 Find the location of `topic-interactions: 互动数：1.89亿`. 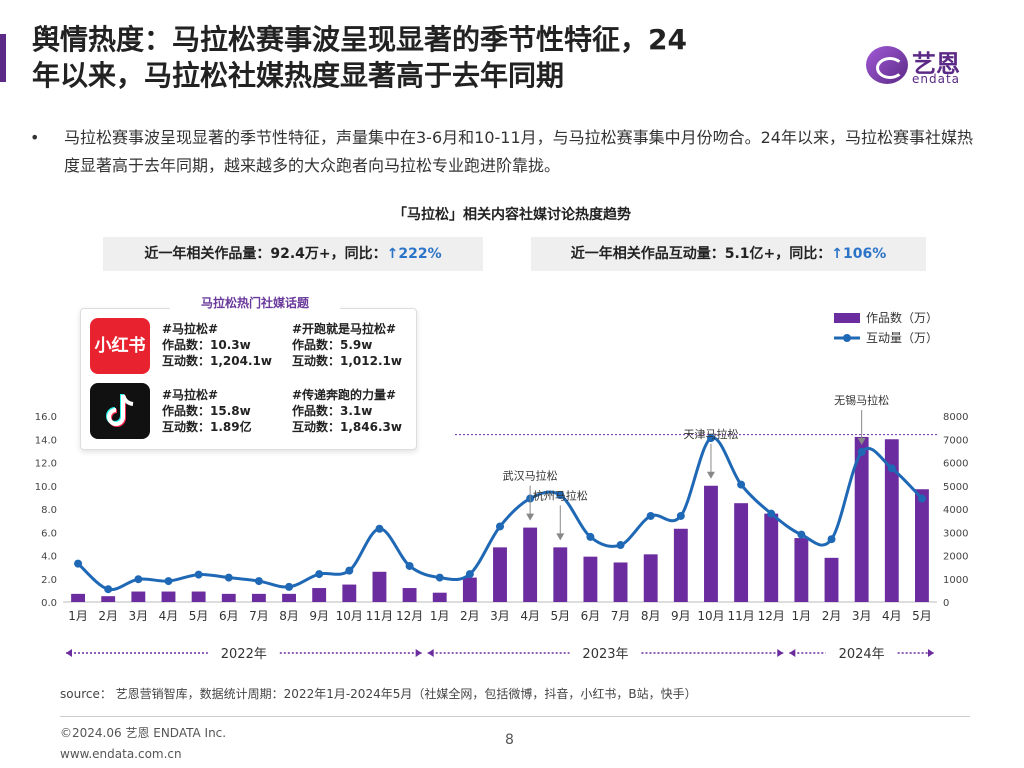

topic-interactions: 互动数：1.89亿 is located at coordinates (207, 427).